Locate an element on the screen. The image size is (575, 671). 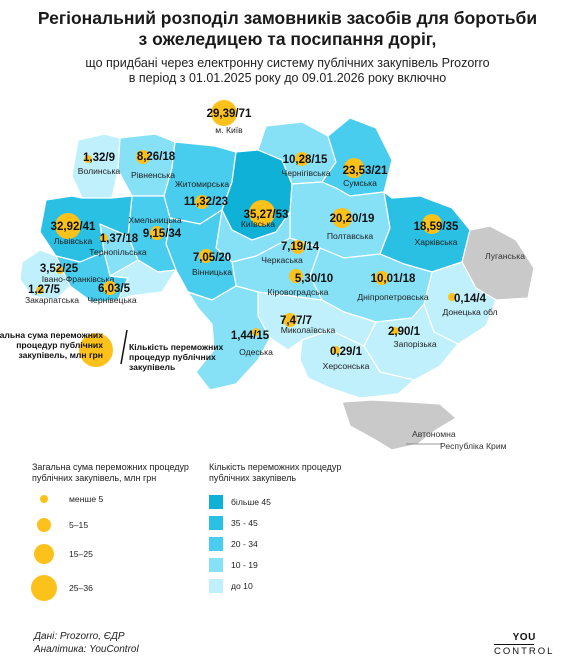
region-19-value-label: 6,03/5 is located at coordinates (114, 289).